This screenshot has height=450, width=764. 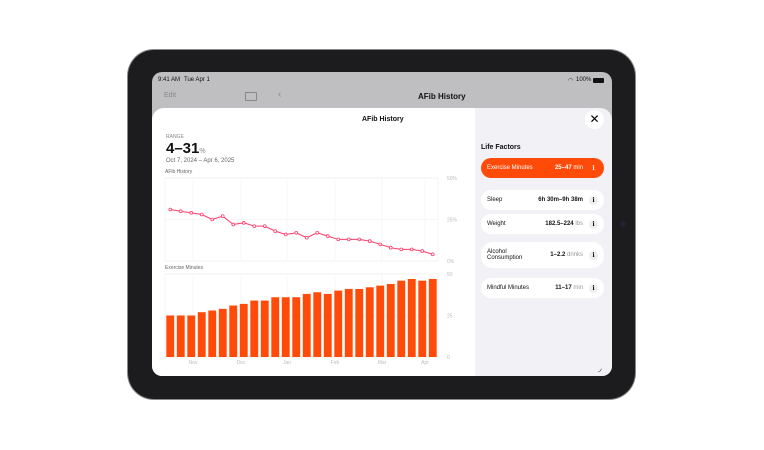 I want to click on range-unit: %, so click(x=202, y=151).